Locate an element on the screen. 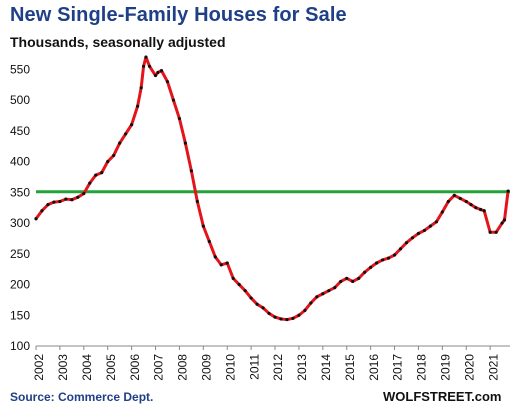 The height and width of the screenshot is (411, 515). x-tick-label: 2005 is located at coordinates (111, 367).